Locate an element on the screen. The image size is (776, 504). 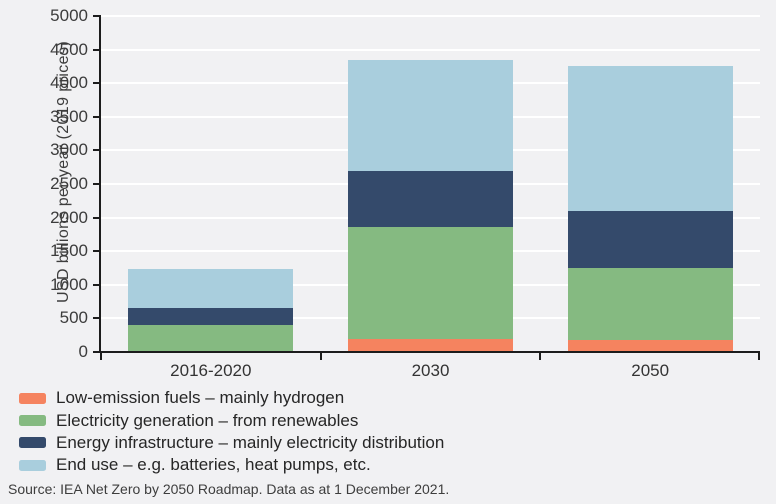
y-tick-label: 3000 is located at coordinates (69, 150).